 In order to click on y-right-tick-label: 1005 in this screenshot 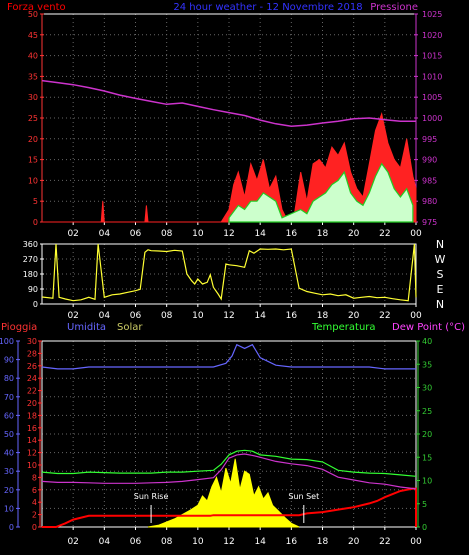, I will do `click(432, 97)`.